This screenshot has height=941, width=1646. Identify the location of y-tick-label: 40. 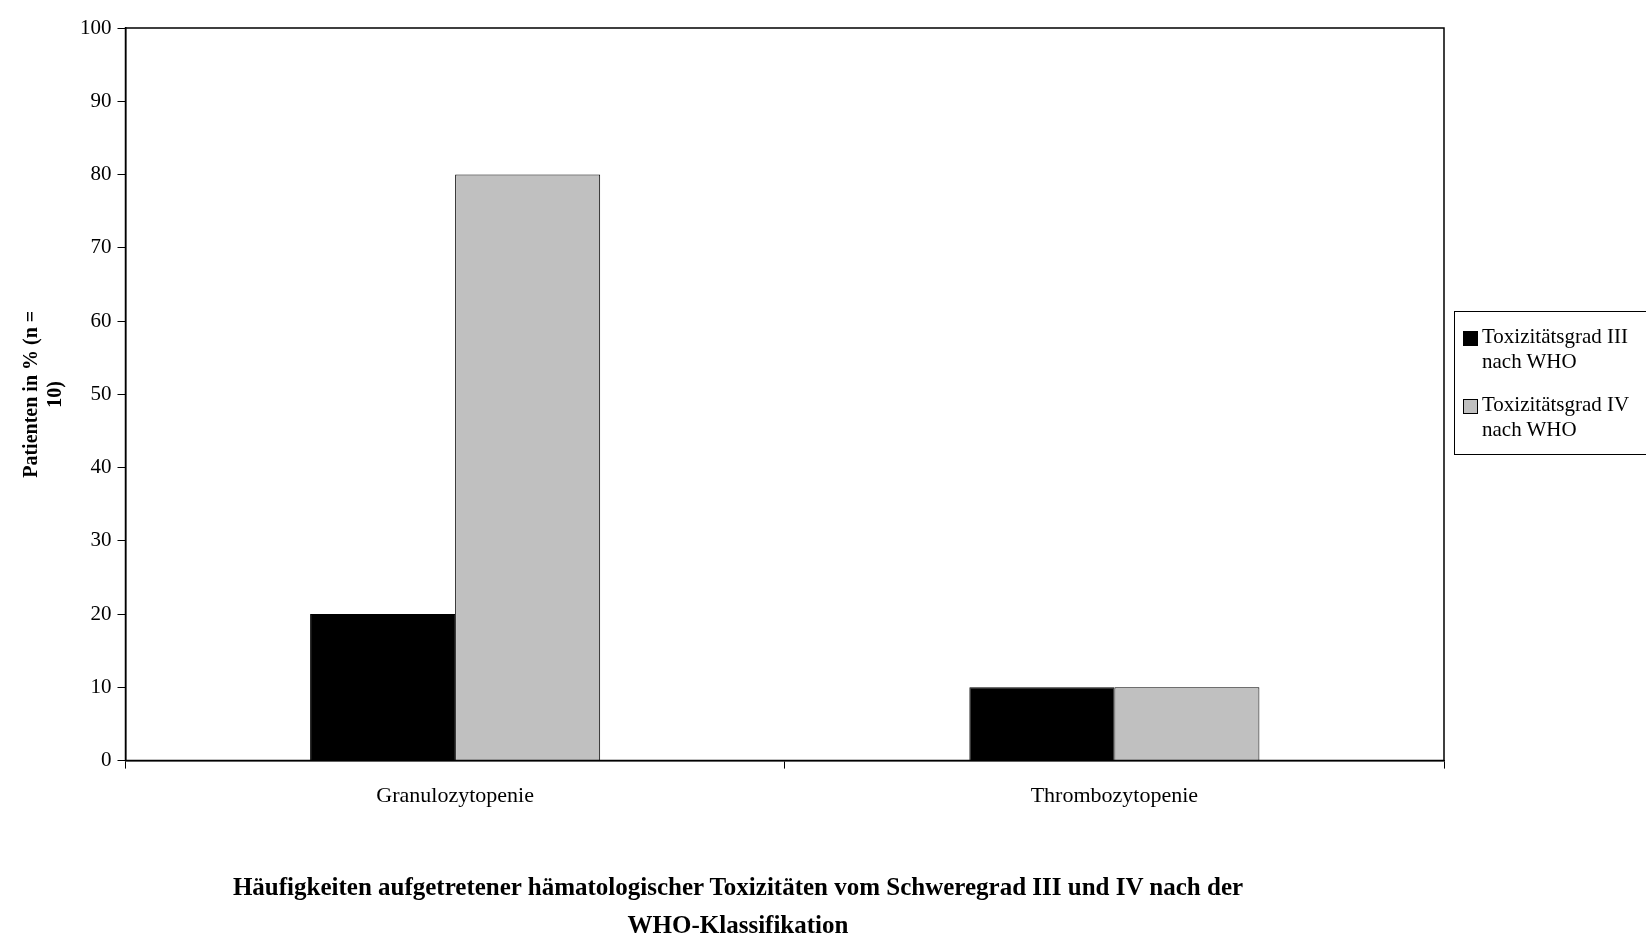
(101, 466).